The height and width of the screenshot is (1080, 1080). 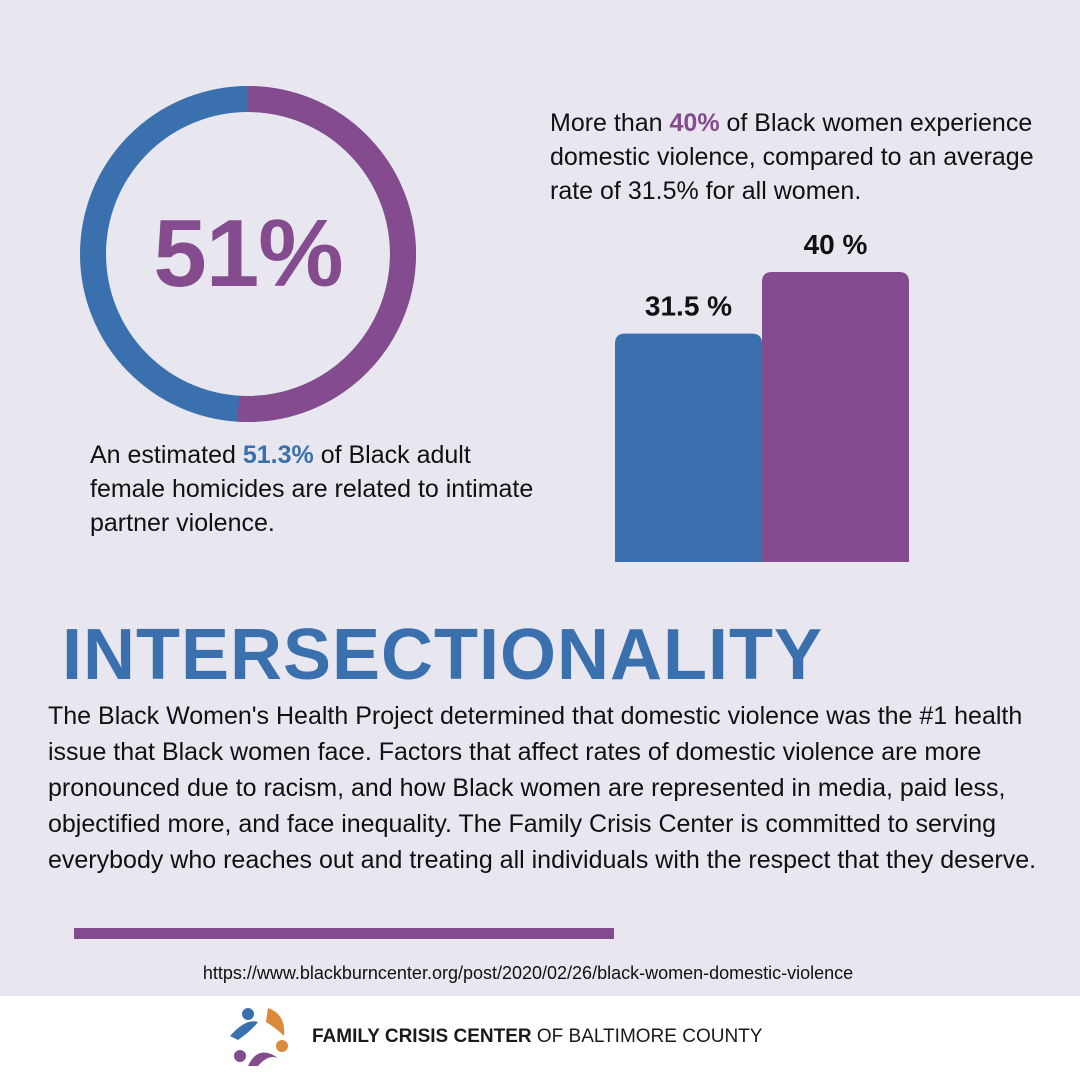 What do you see at coordinates (244, 1030) in the screenshot?
I see `logo-arm-blue` at bounding box center [244, 1030].